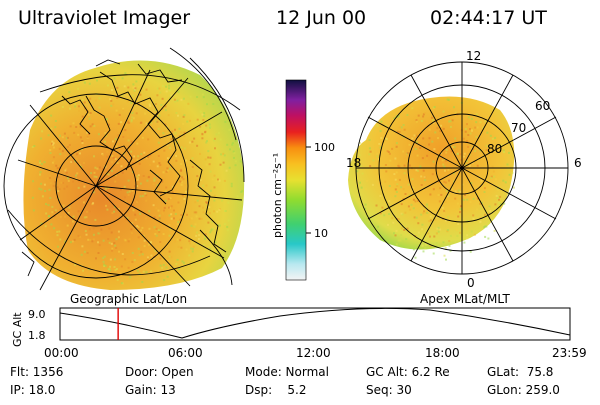 The width and height of the screenshot is (600, 405). Describe the element at coordinates (578, 163) in the screenshot. I see `mlt-label-6: 6` at that location.